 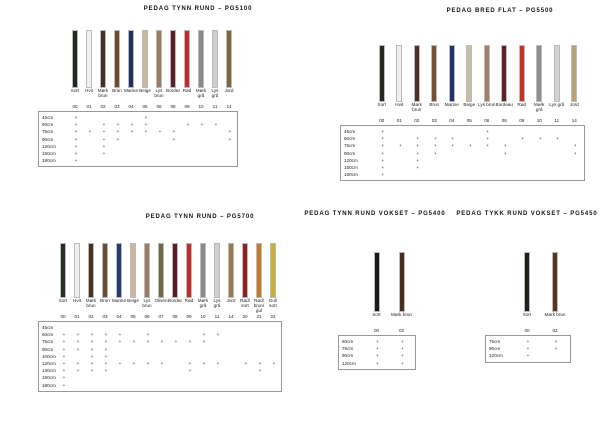 What do you see at coordinates (229, 106) in the screenshot?
I see `color-code: 14` at bounding box center [229, 106].